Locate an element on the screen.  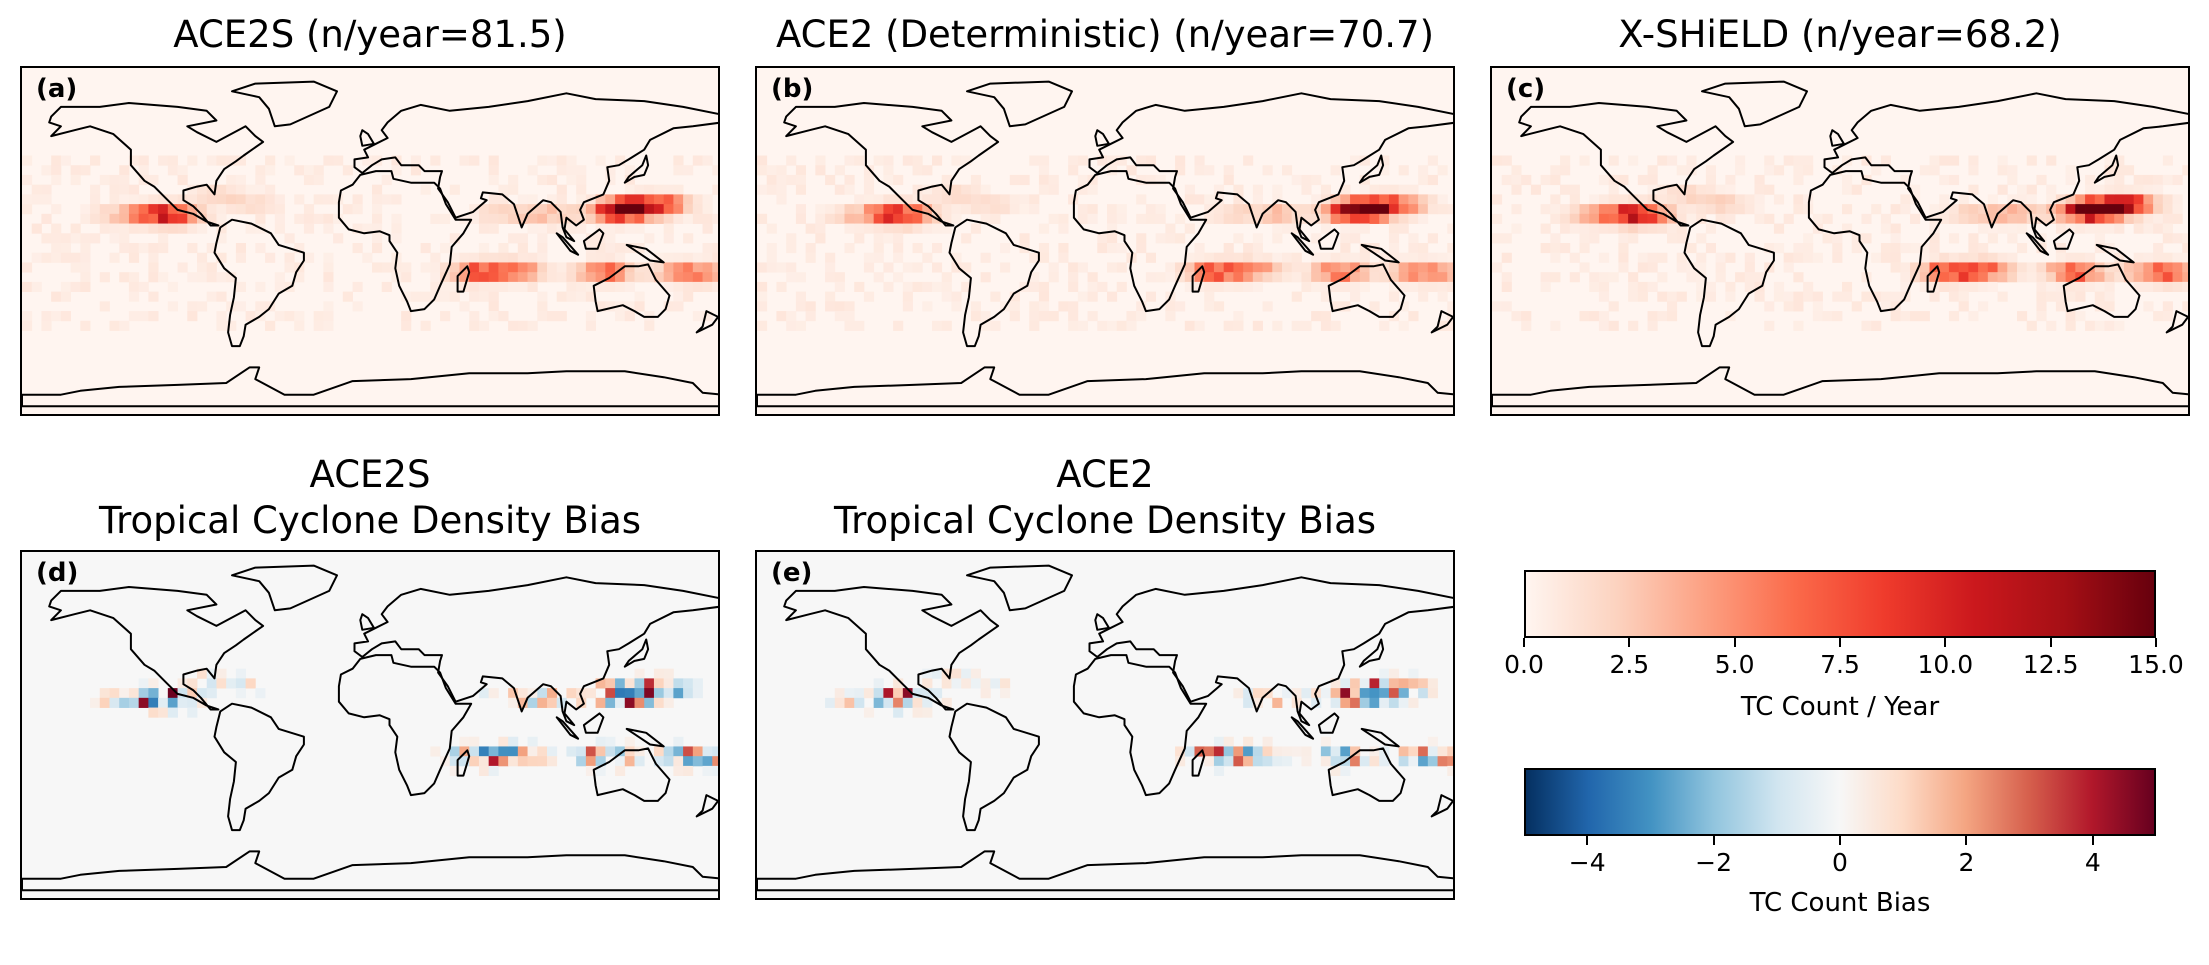
colorbar-counts-tickmark is located at coordinates (1734, 642).